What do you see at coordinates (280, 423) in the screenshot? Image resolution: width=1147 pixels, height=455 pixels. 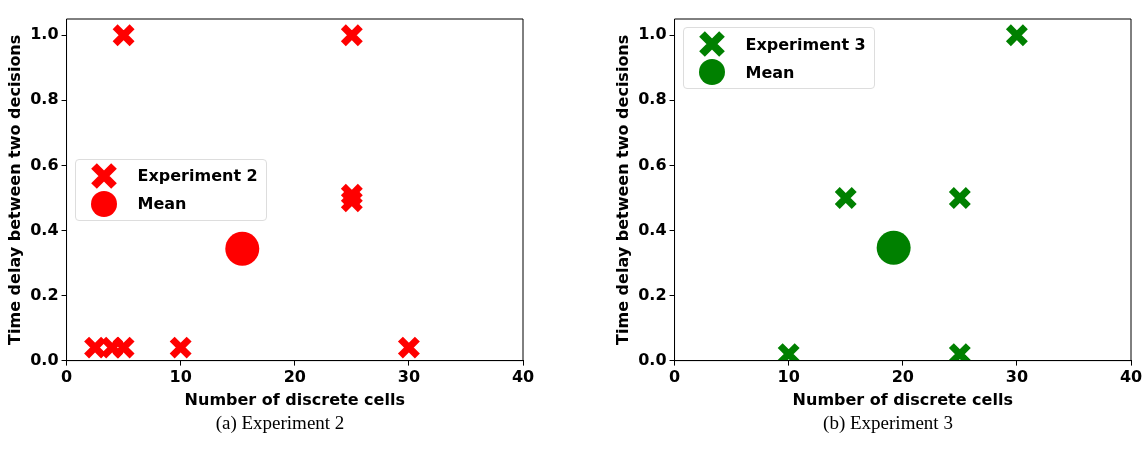 I see `text: (a) Experiment 2` at bounding box center [280, 423].